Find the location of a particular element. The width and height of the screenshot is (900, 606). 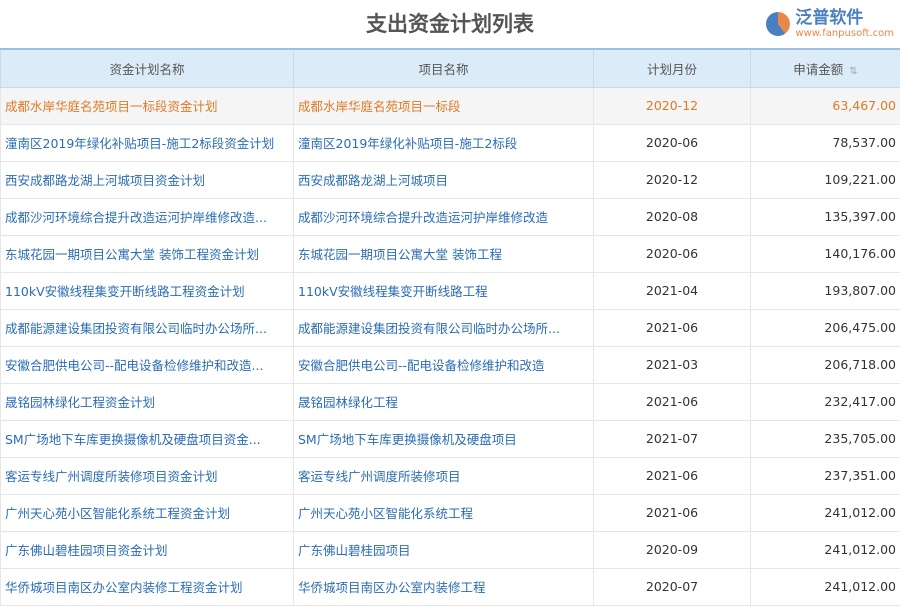

plan-name-link: 成都水岸华庭名苑项目一标段资金计划 is located at coordinates (147, 105).